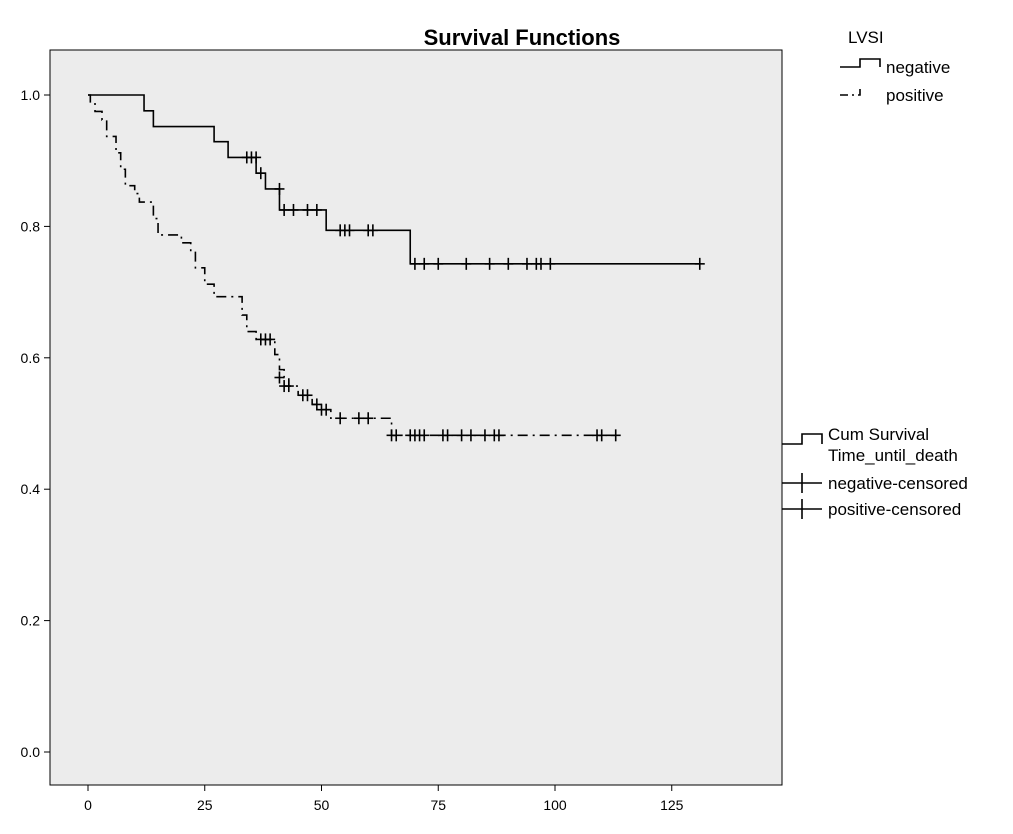 The height and width of the screenshot is (834, 1013). I want to click on legend-label-positive: positive, so click(915, 95).